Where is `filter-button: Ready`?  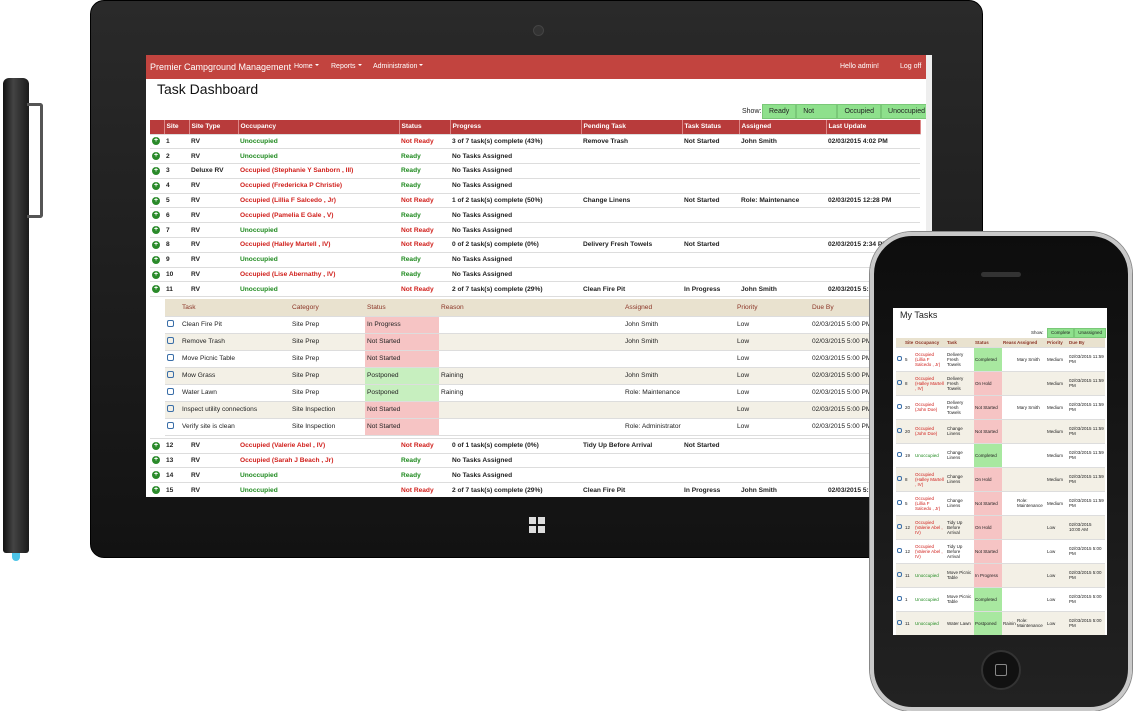 filter-button: Ready is located at coordinates (779, 111).